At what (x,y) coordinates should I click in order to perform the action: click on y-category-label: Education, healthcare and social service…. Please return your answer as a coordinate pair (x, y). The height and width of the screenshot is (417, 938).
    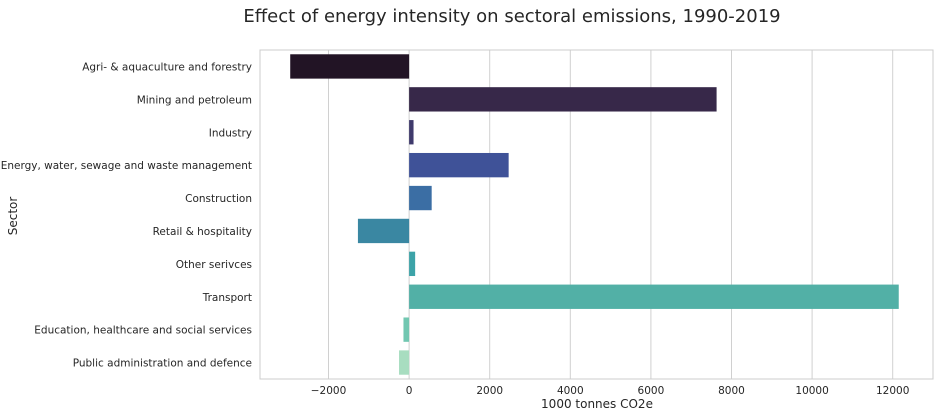
    Looking at the image, I should click on (143, 331).